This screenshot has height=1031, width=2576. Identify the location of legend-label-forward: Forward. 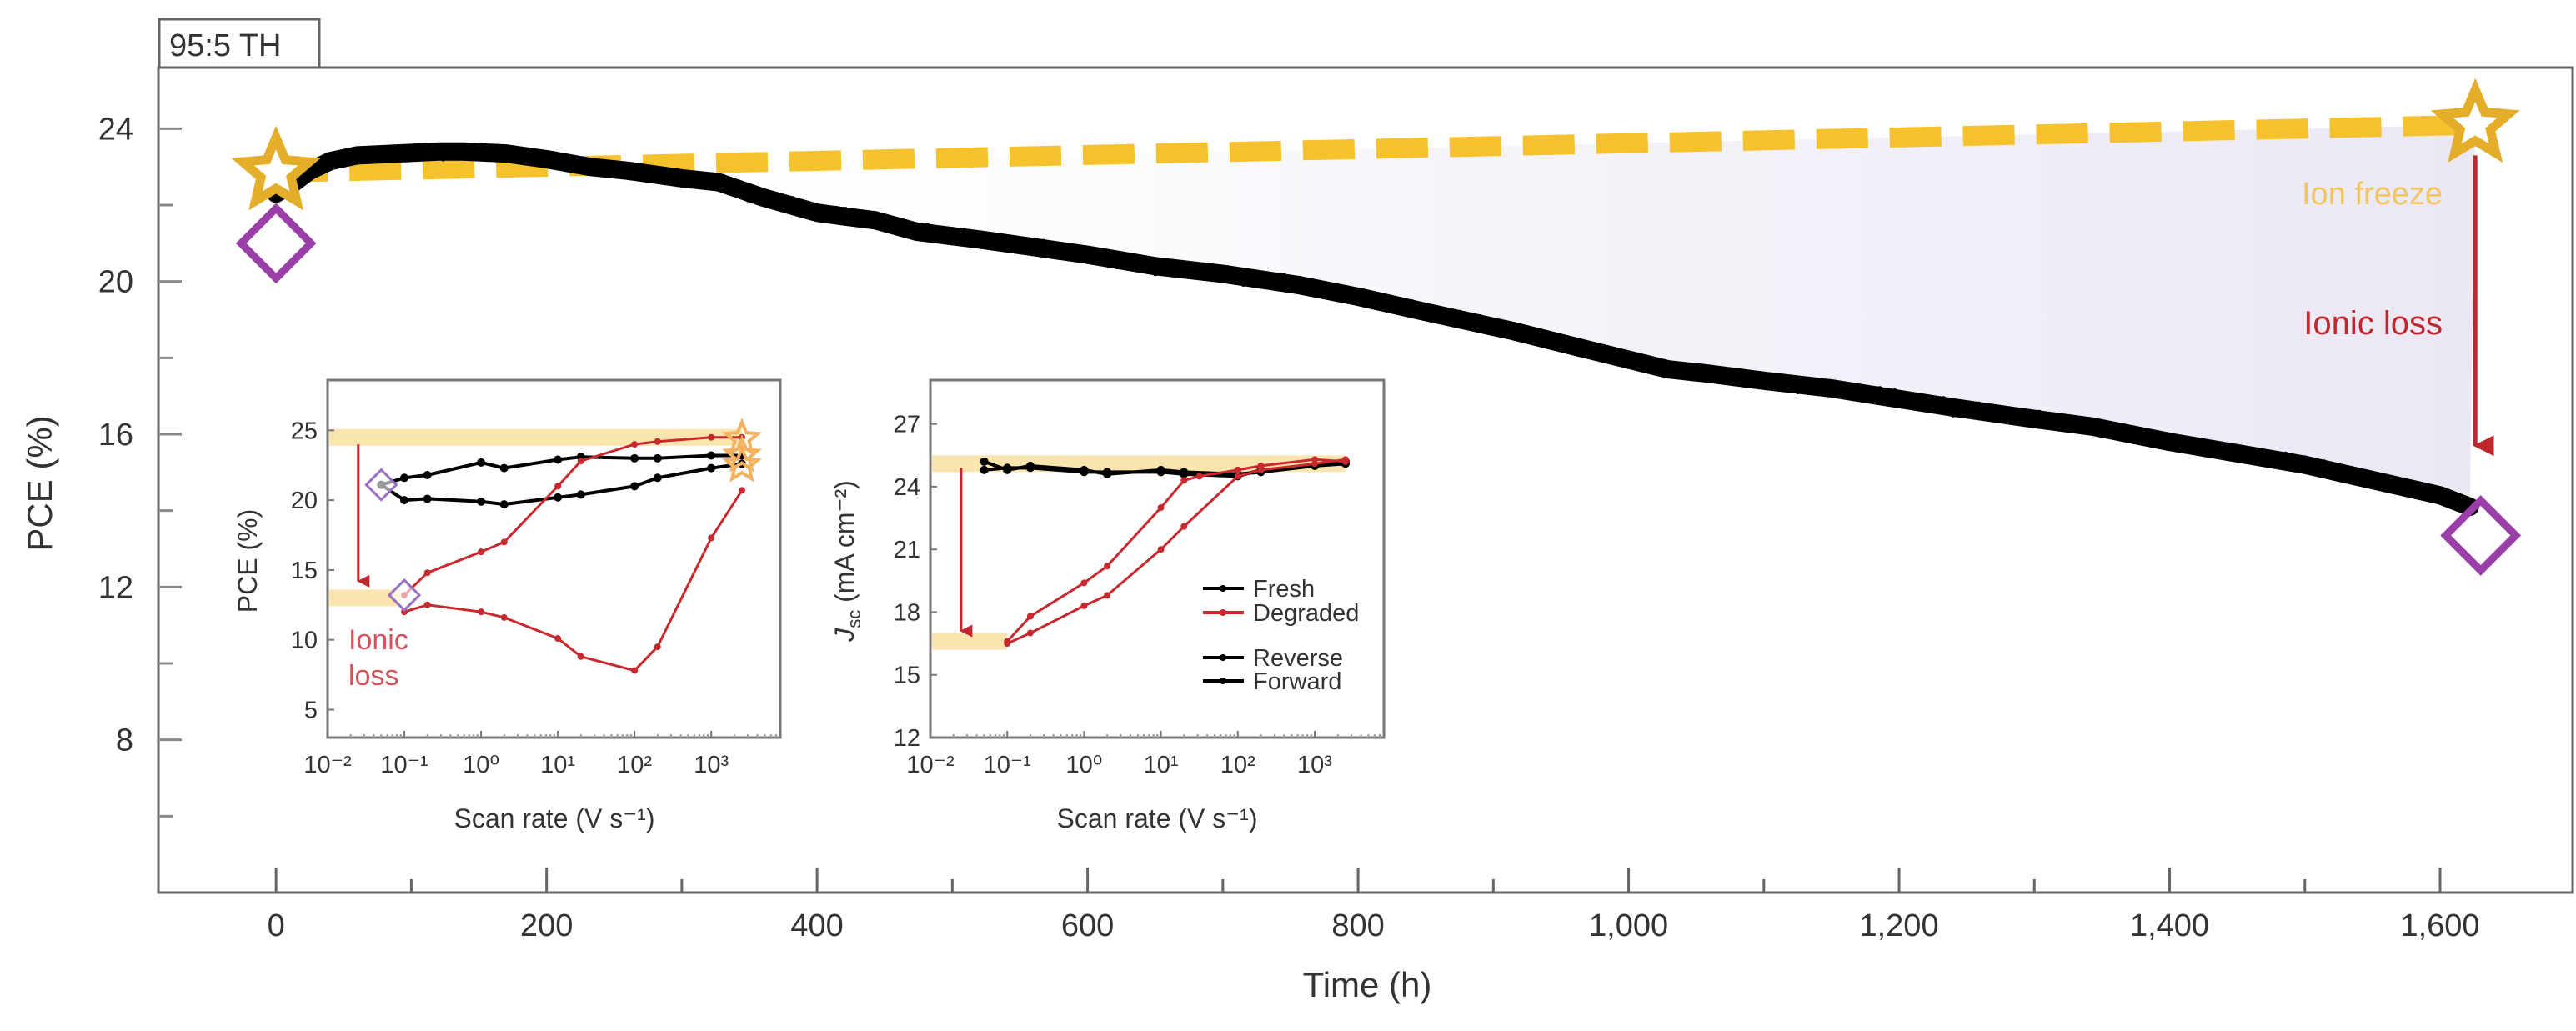
(1297, 681).